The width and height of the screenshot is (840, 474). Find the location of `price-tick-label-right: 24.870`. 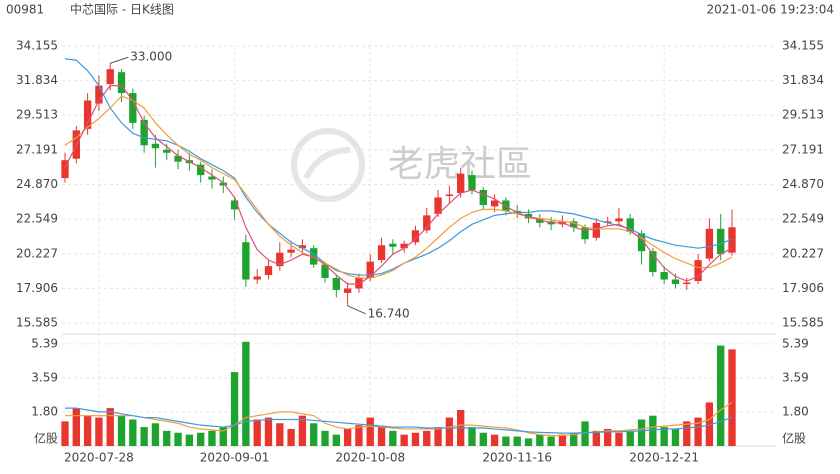

price-tick-label-right: 24.870 is located at coordinates (803, 184).